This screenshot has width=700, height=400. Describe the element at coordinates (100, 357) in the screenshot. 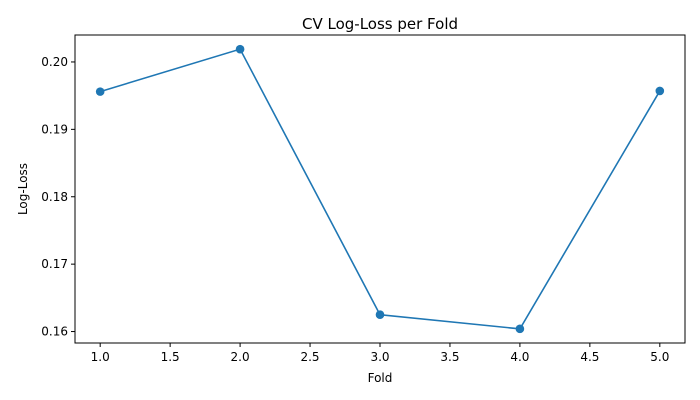

I see `x-tick-label: 1.0` at that location.